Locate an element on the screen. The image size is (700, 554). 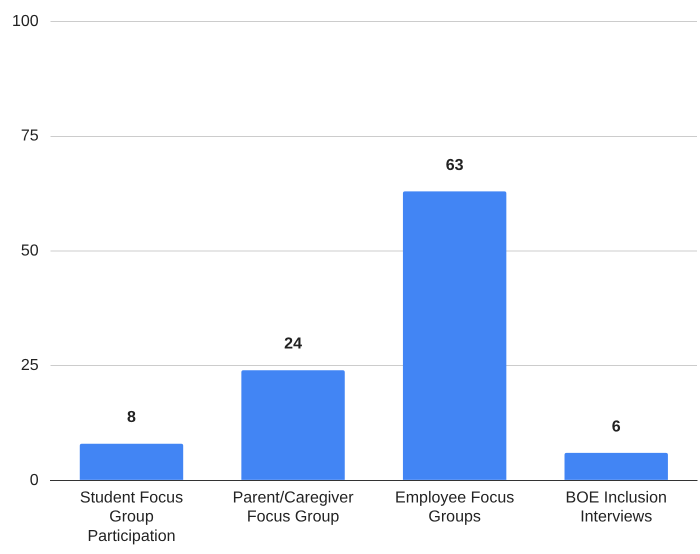
y-tick-label: 75 is located at coordinates (29, 136).